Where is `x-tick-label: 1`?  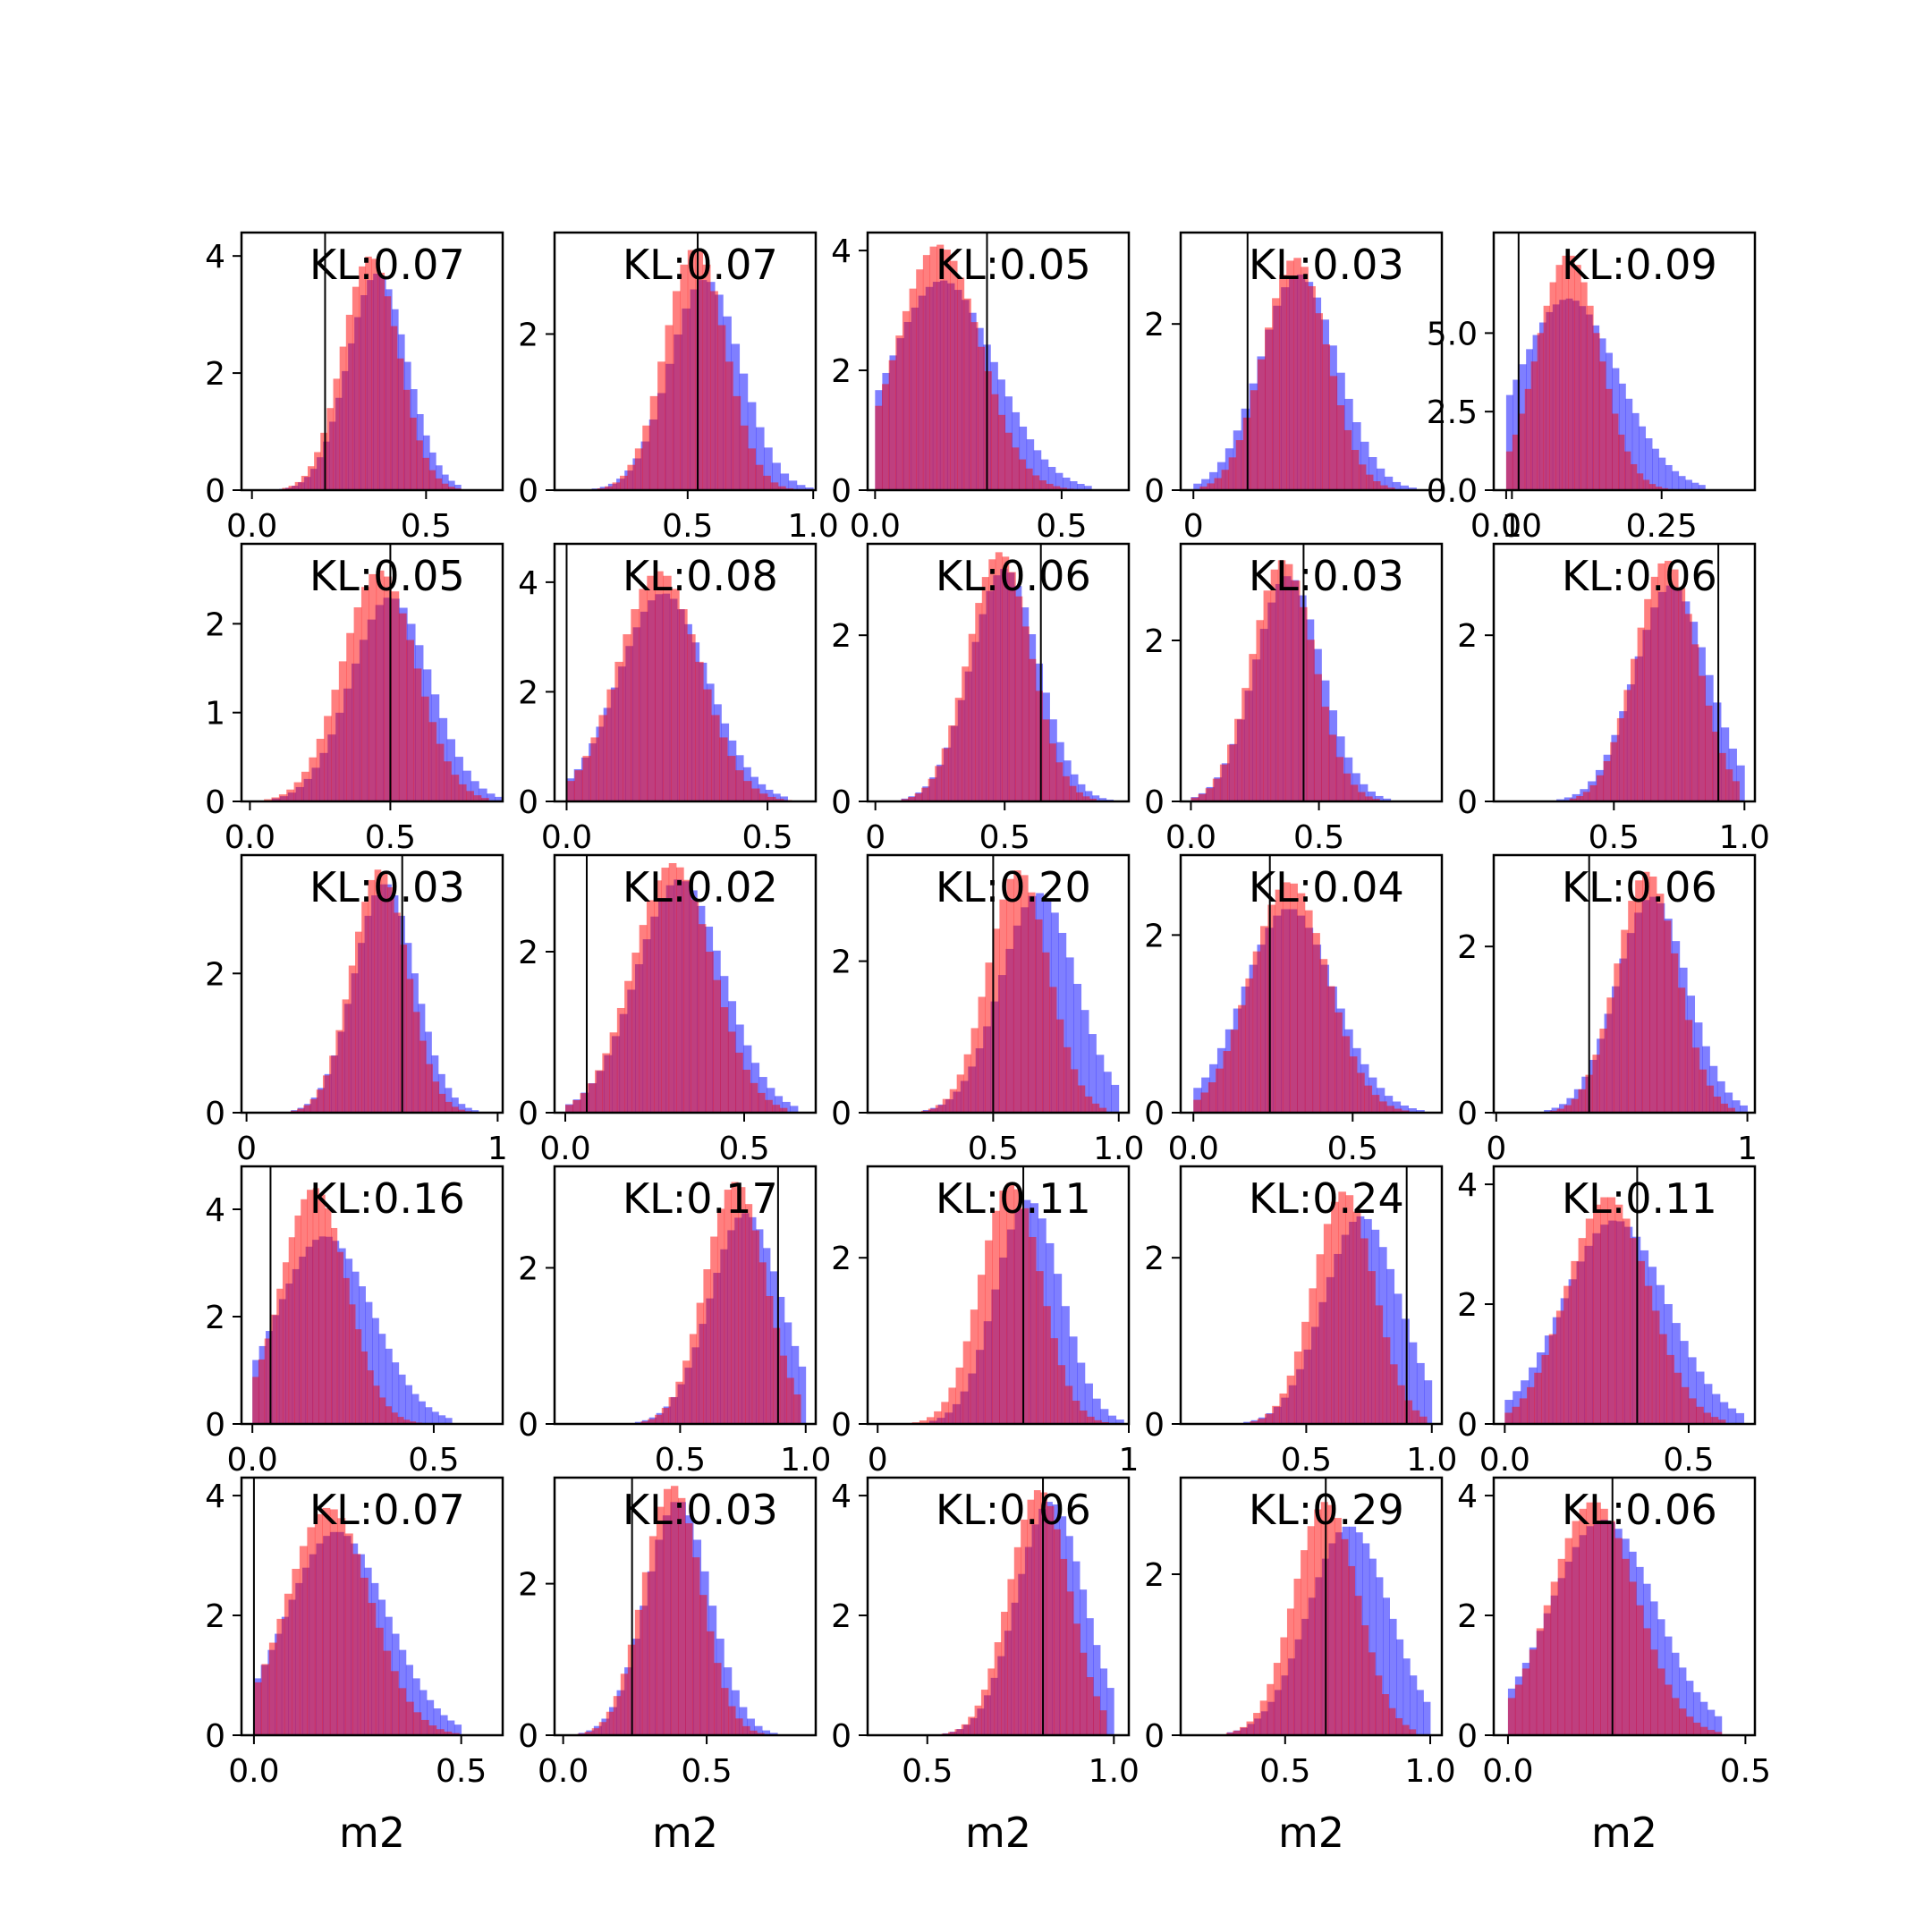
x-tick-label: 1 is located at coordinates (1512, 526).